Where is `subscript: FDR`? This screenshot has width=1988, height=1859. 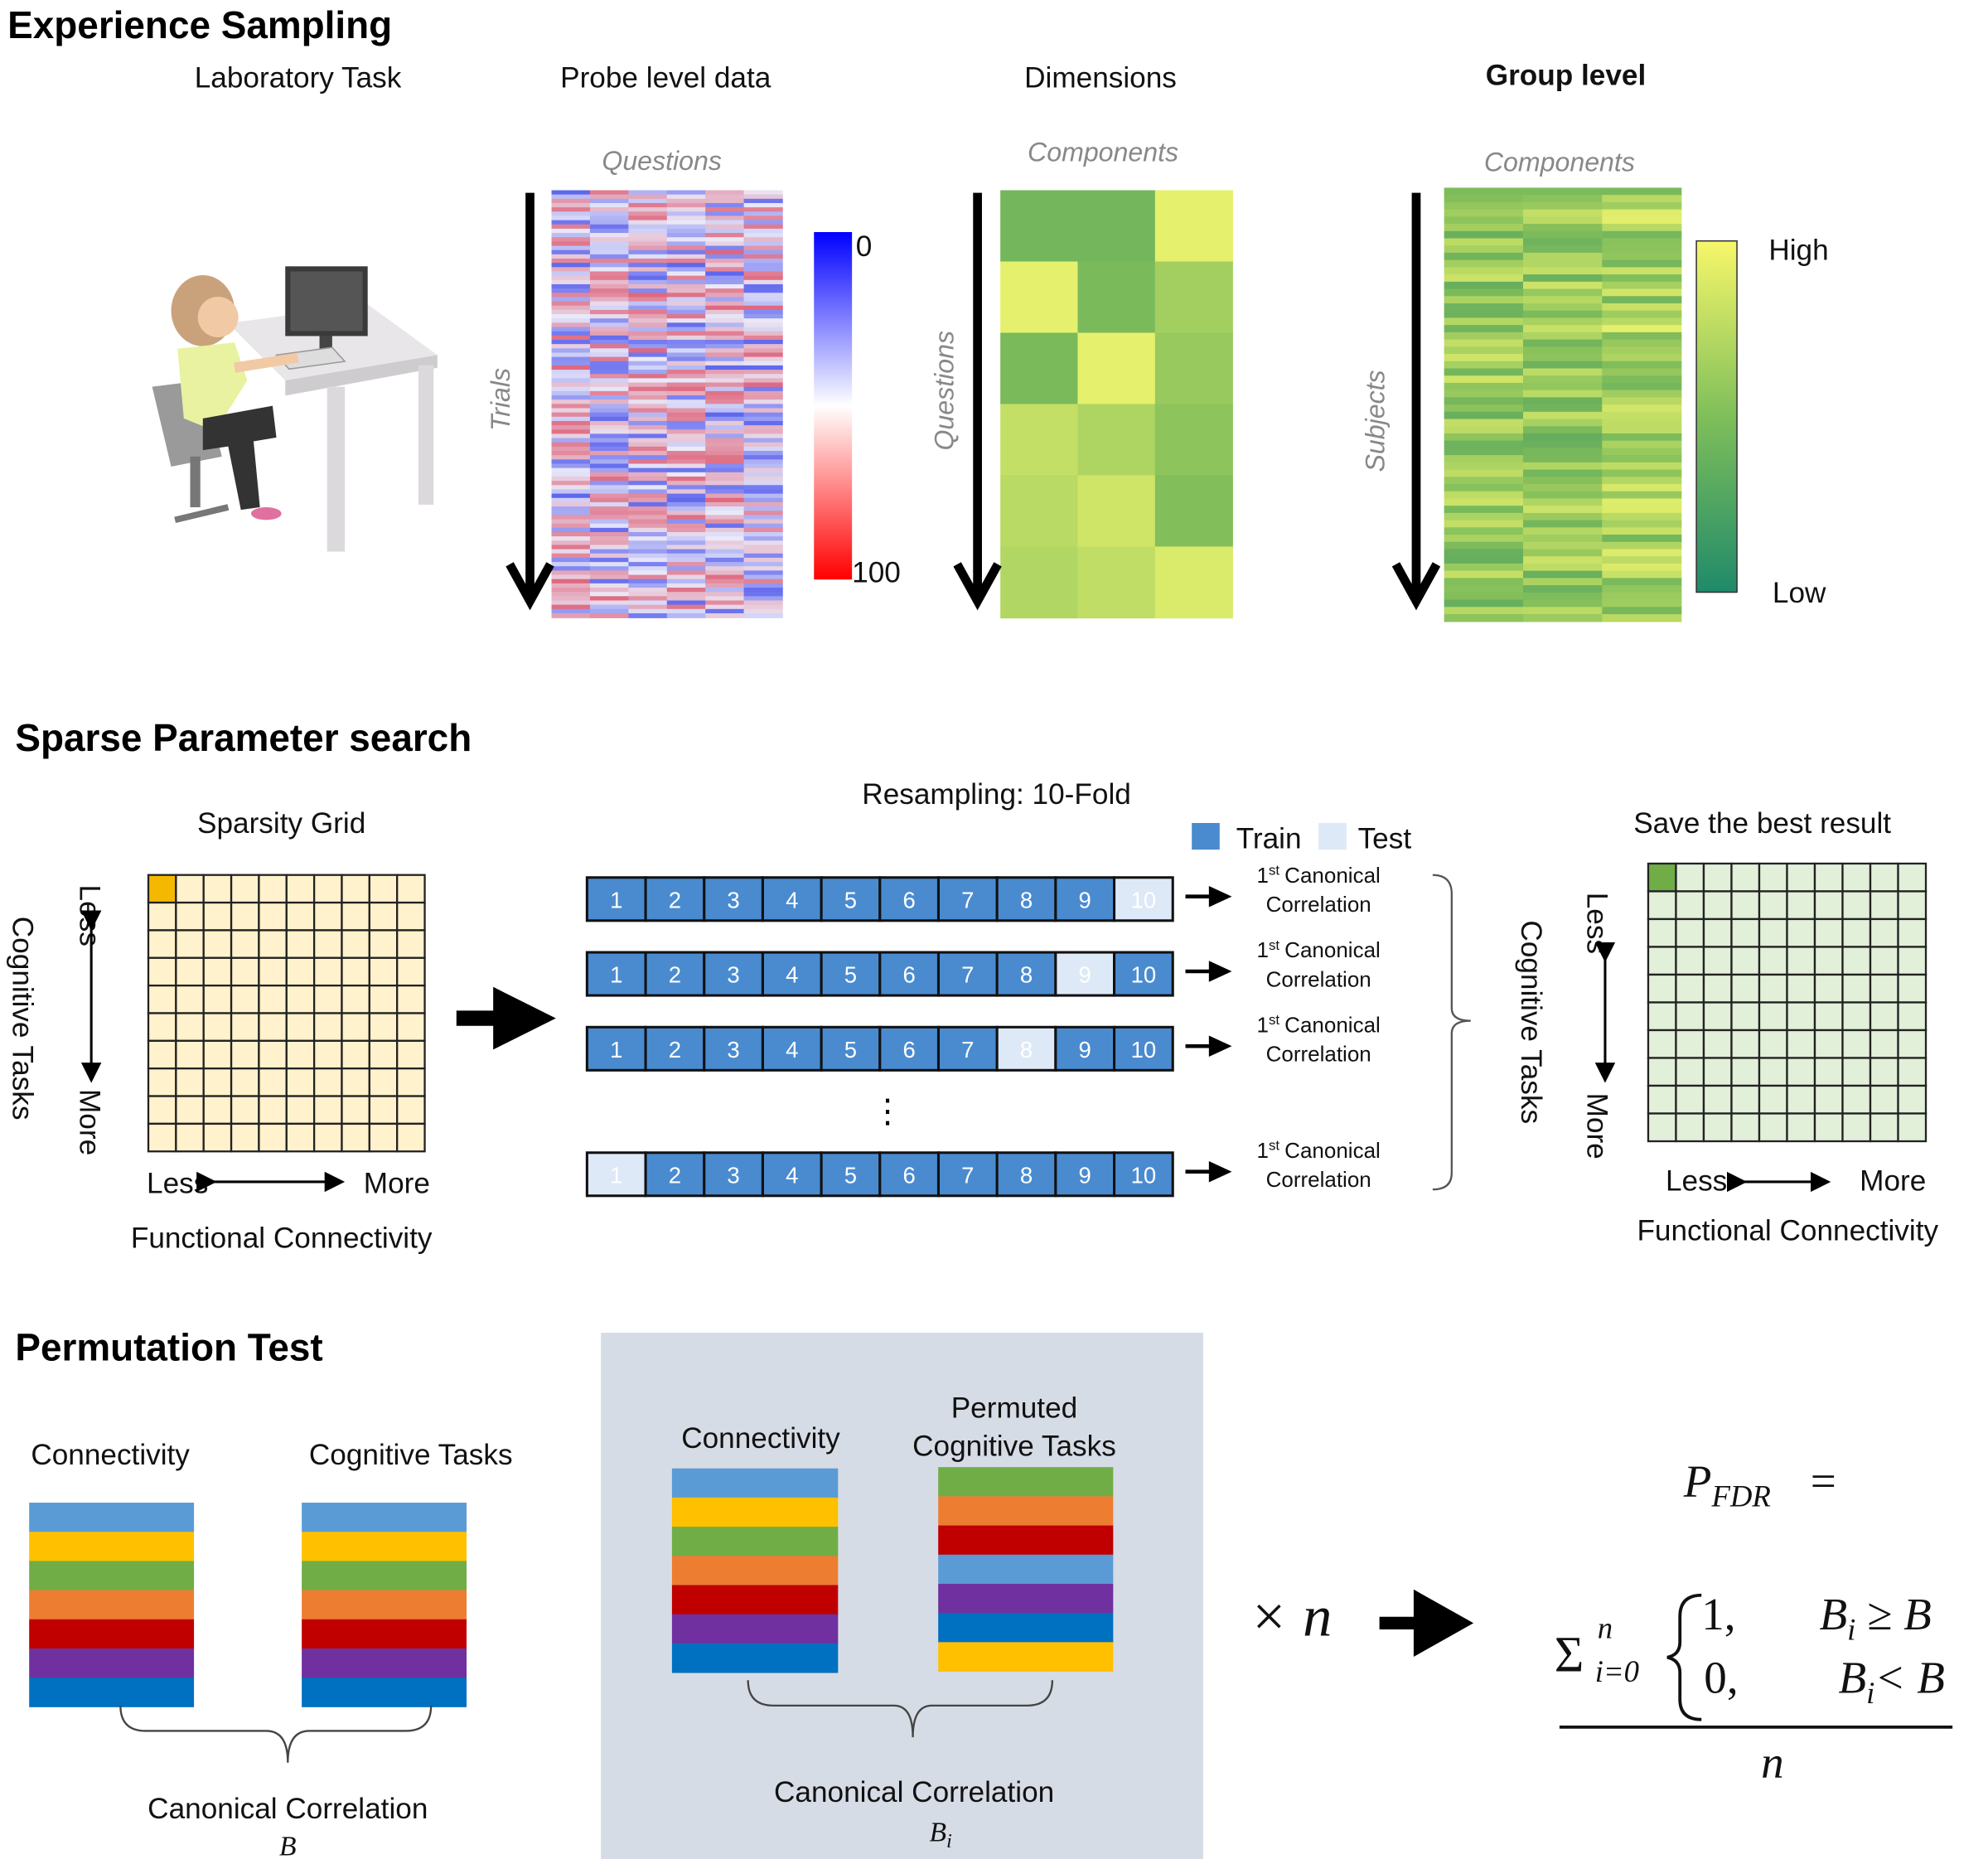 subscript: FDR is located at coordinates (1740, 1496).